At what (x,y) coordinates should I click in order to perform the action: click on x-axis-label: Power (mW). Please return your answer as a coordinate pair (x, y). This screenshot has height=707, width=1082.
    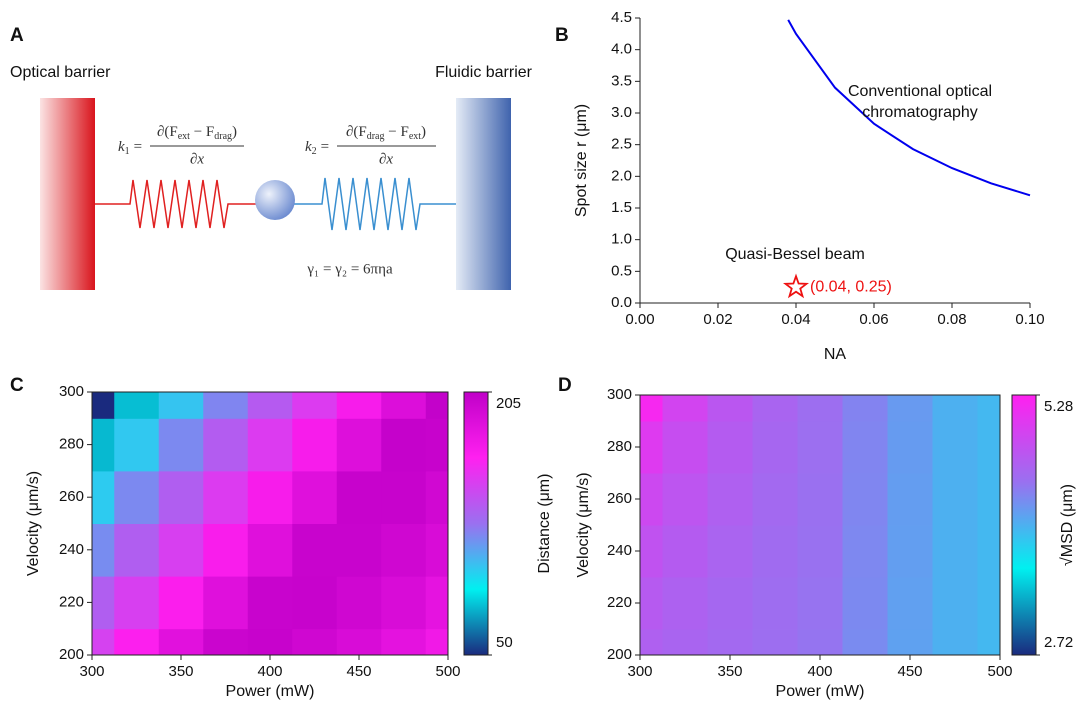
    Looking at the image, I should click on (820, 691).